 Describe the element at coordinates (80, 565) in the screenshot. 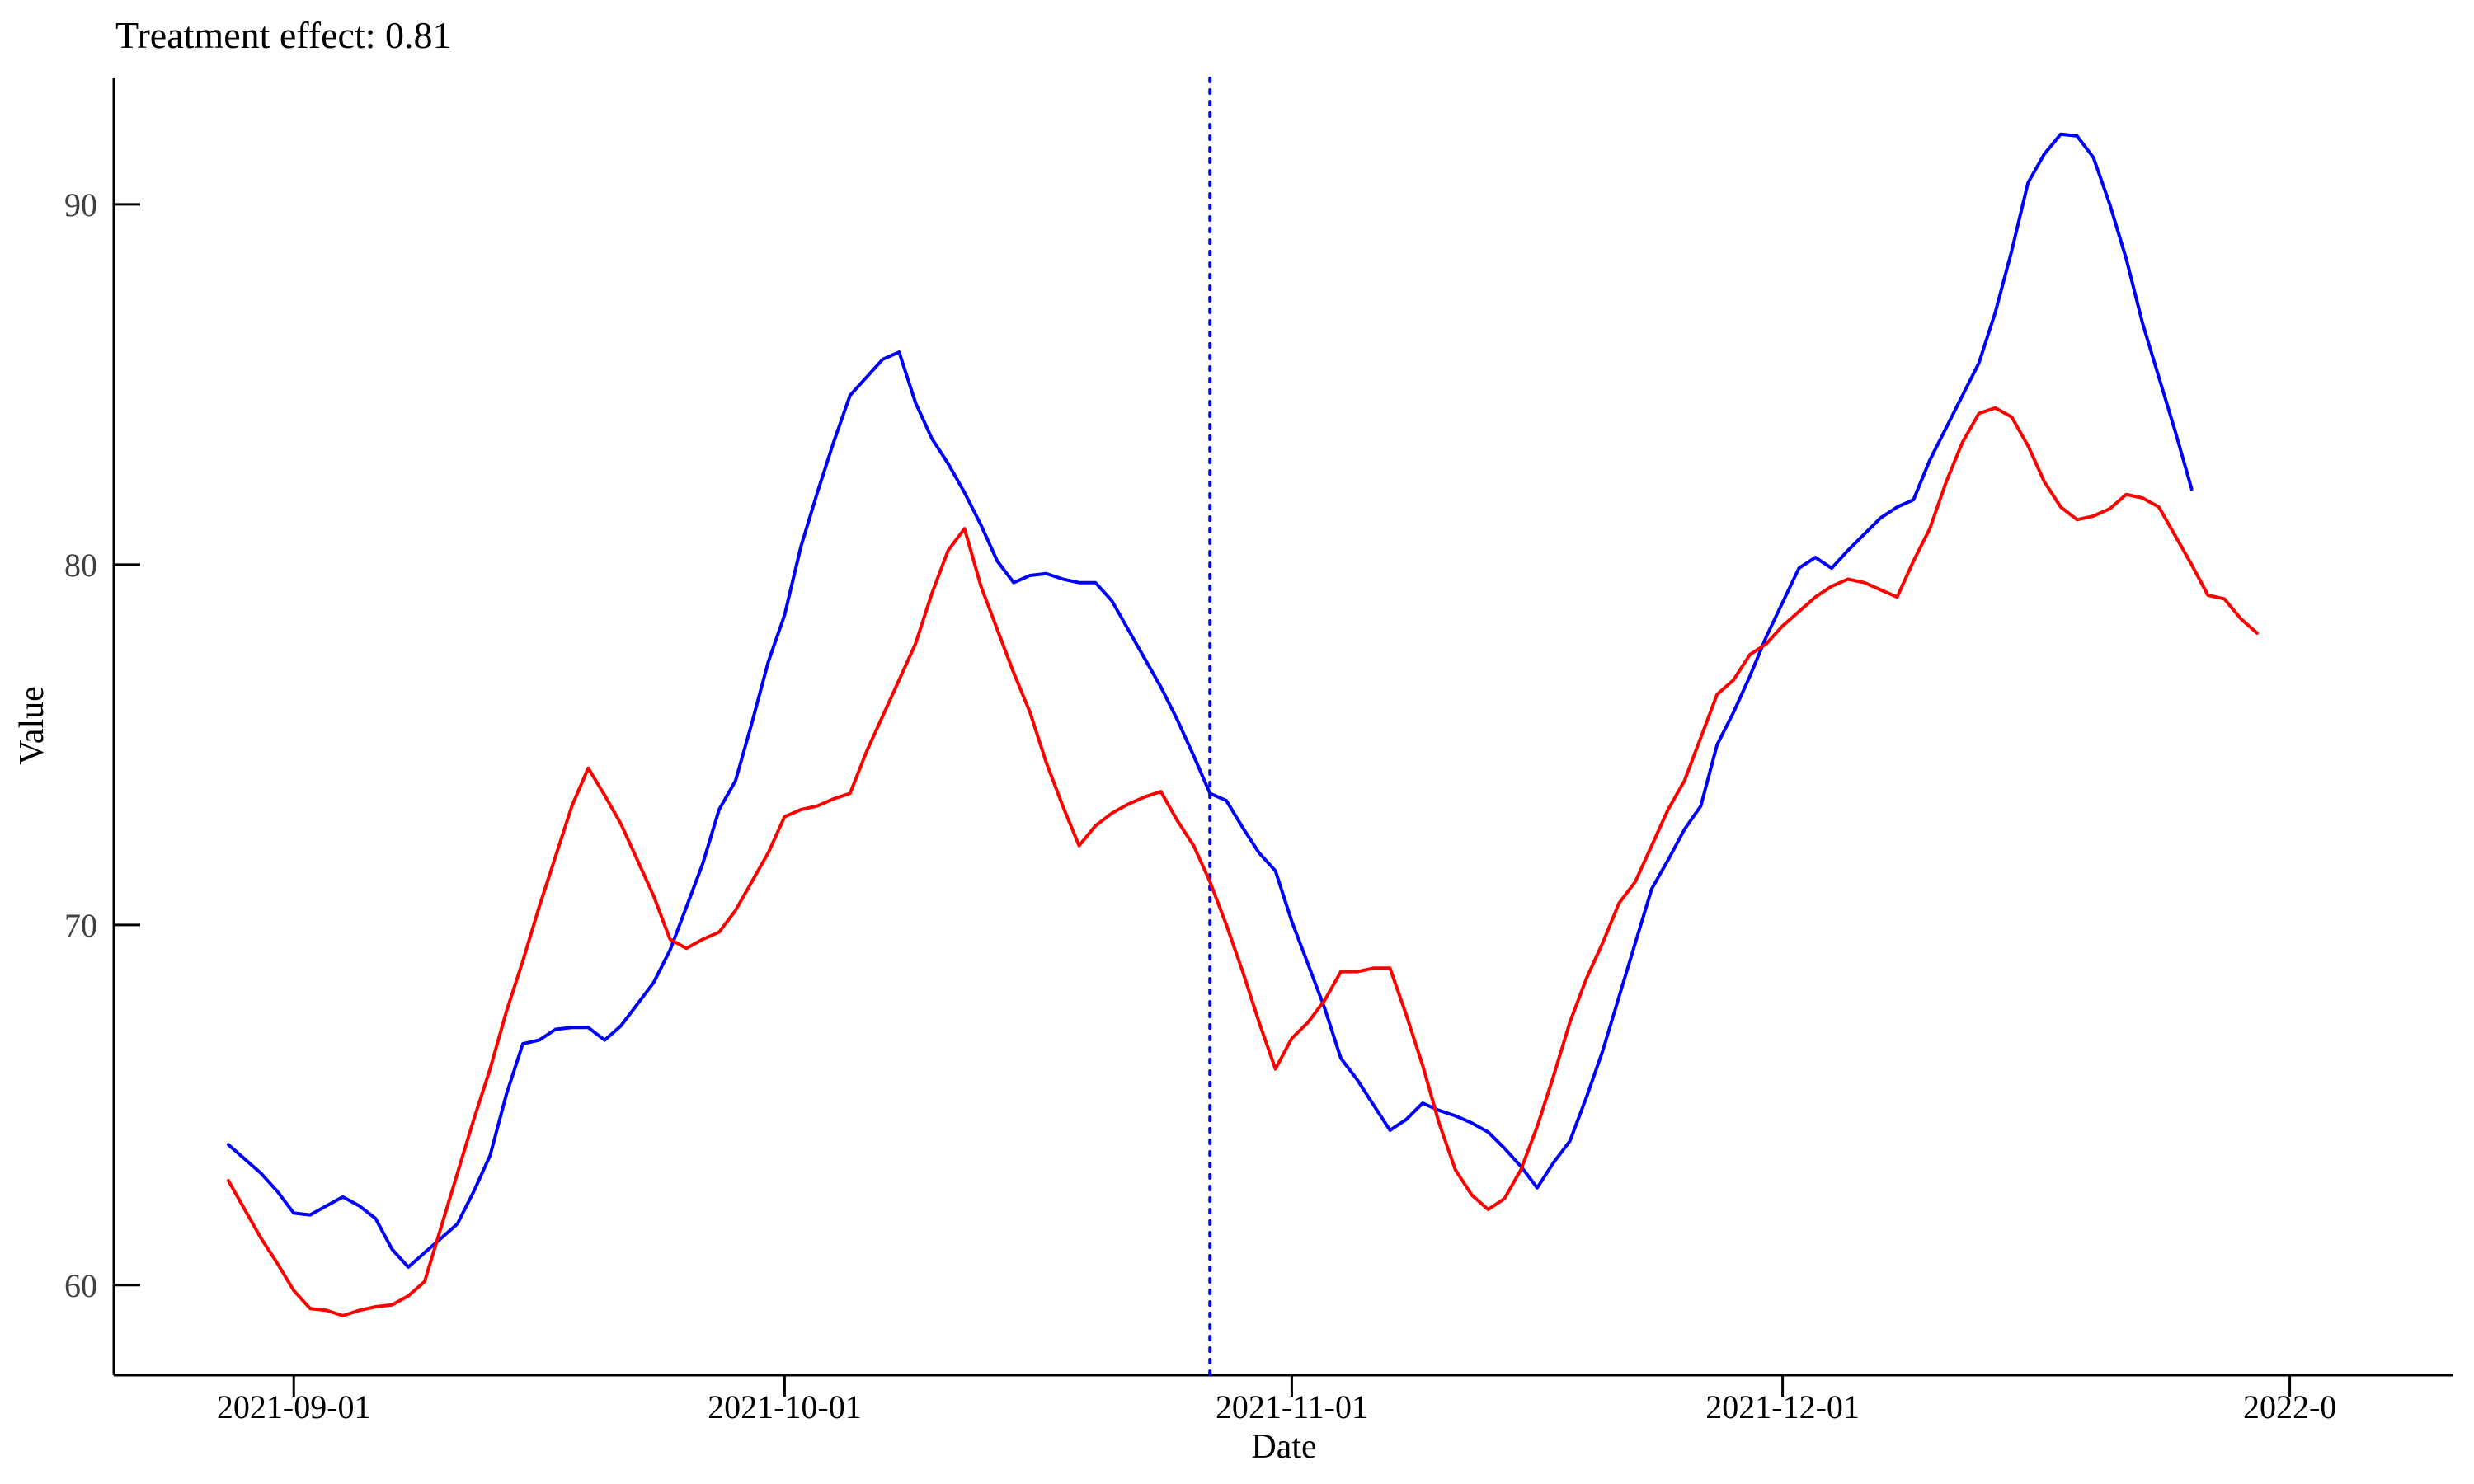

I see `y-tick-label: 80` at that location.